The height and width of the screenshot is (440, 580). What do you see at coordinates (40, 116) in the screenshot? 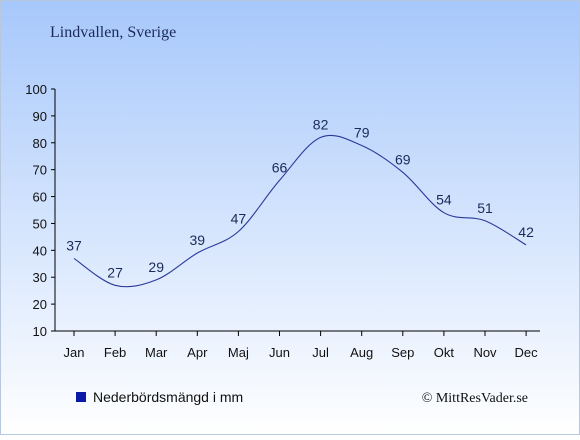
I see `y-tick-label: 90` at bounding box center [40, 116].